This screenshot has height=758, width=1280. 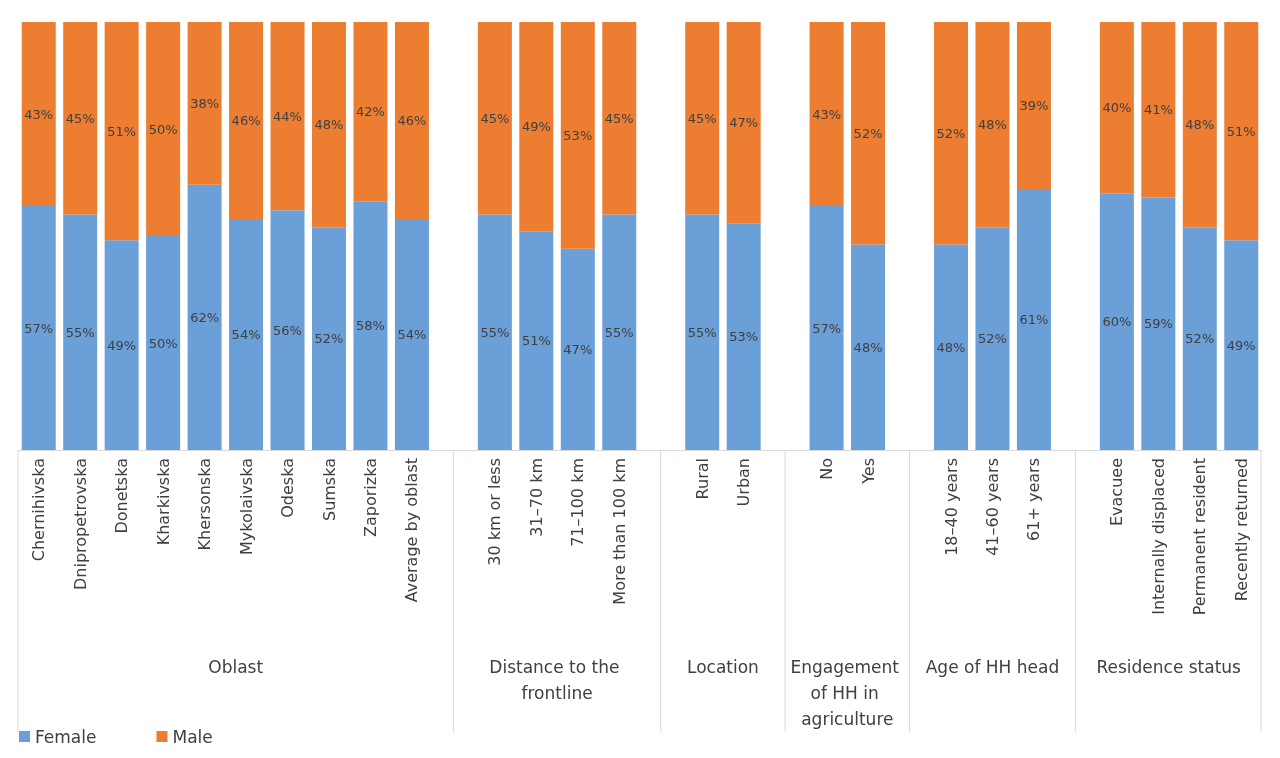 What do you see at coordinates (1117, 492) in the screenshot?
I see `x-tick-label: Evacuee` at bounding box center [1117, 492].